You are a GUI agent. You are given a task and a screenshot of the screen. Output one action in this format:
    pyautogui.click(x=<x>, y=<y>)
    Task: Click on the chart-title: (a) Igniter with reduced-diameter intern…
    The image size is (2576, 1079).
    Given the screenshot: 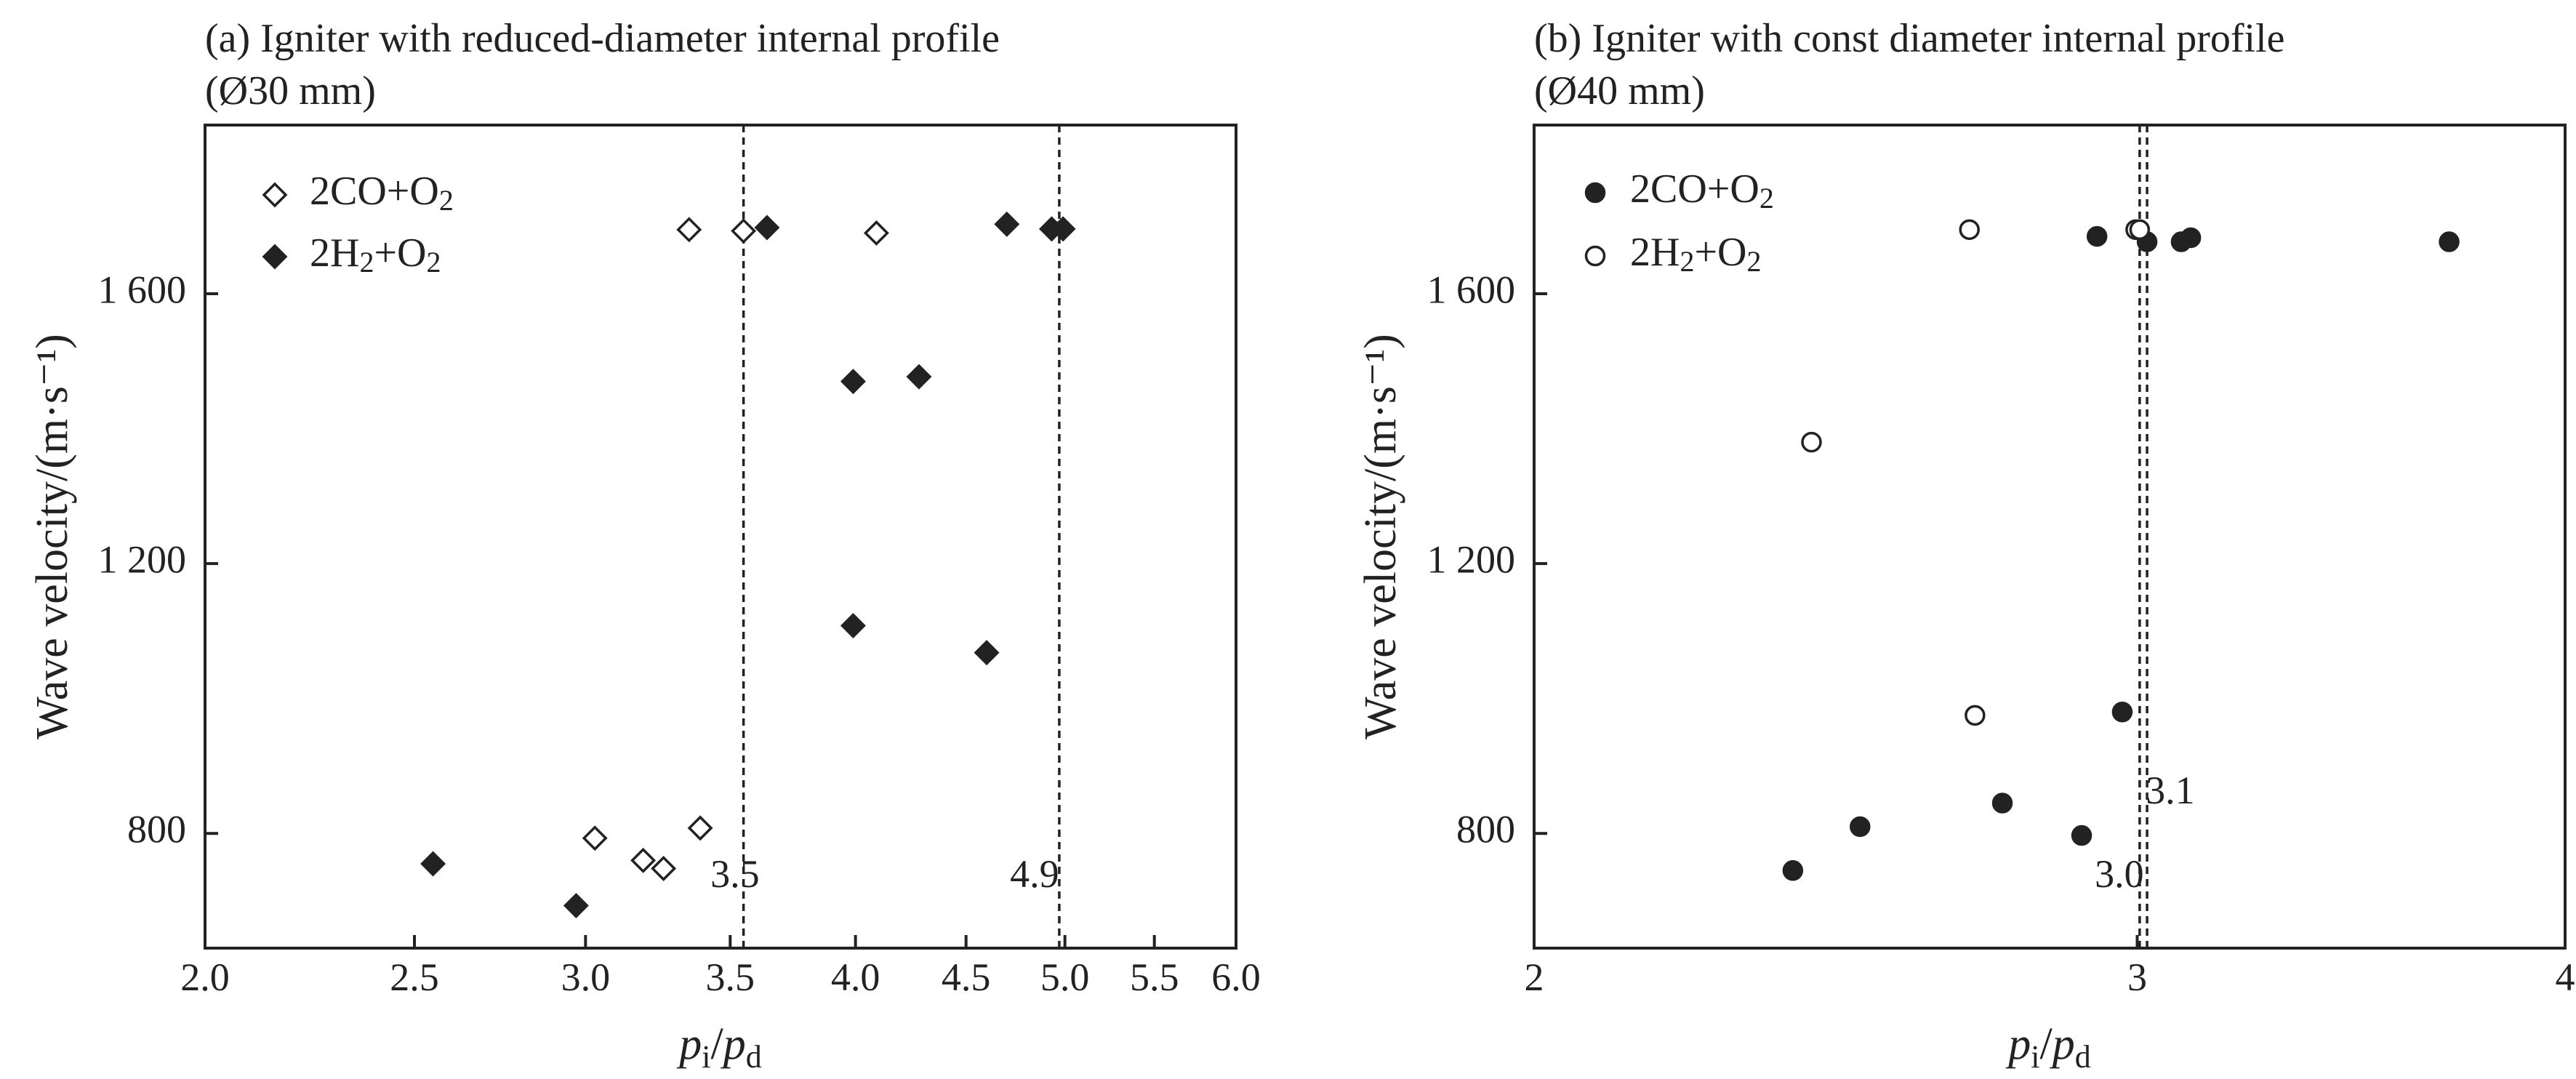 What is the action you would take?
    pyautogui.click(x=602, y=38)
    